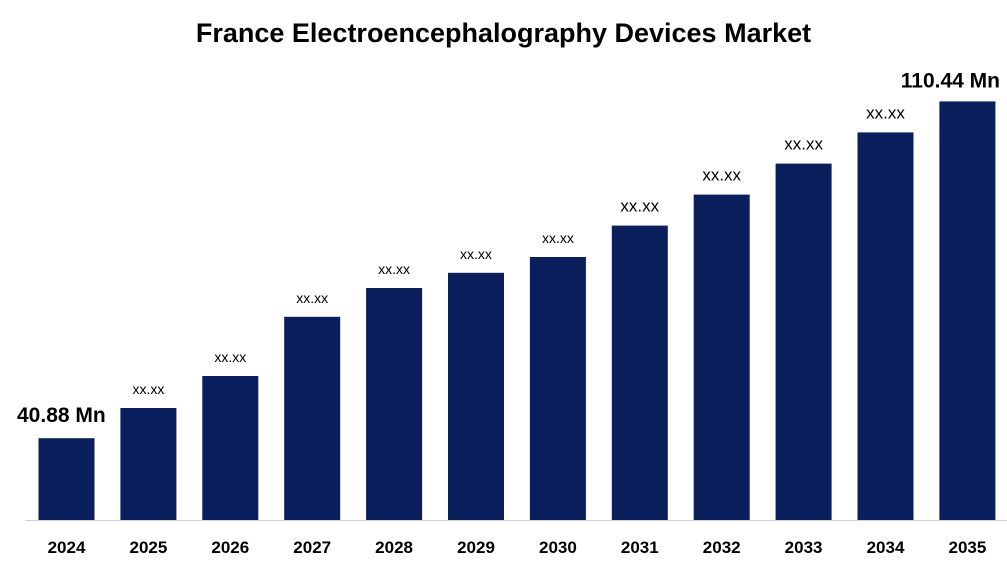  What do you see at coordinates (639, 372) in the screenshot?
I see `bar-2031` at bounding box center [639, 372].